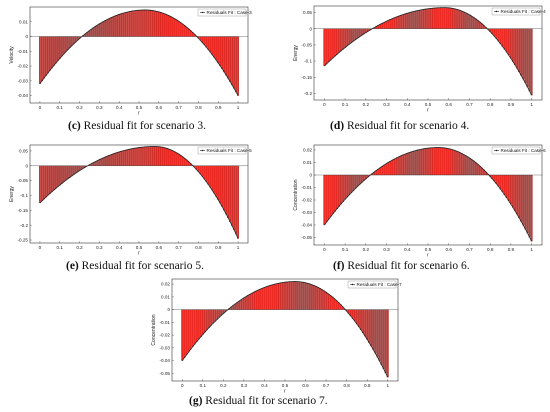 This screenshot has height=412, width=550. I want to click on y-axis-label-g: Concentration, so click(154, 329).